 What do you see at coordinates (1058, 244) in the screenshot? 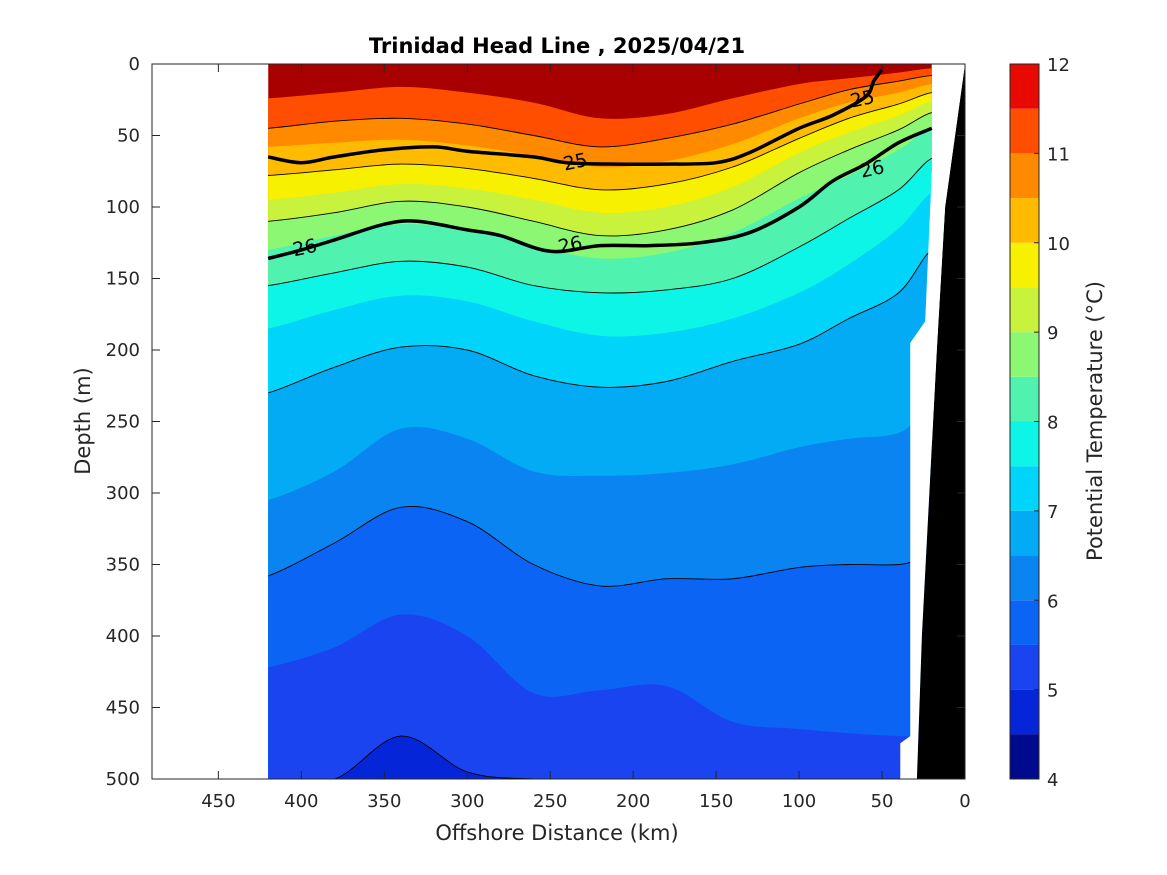
I see `colorbar-tick-label: 10` at bounding box center [1058, 244].